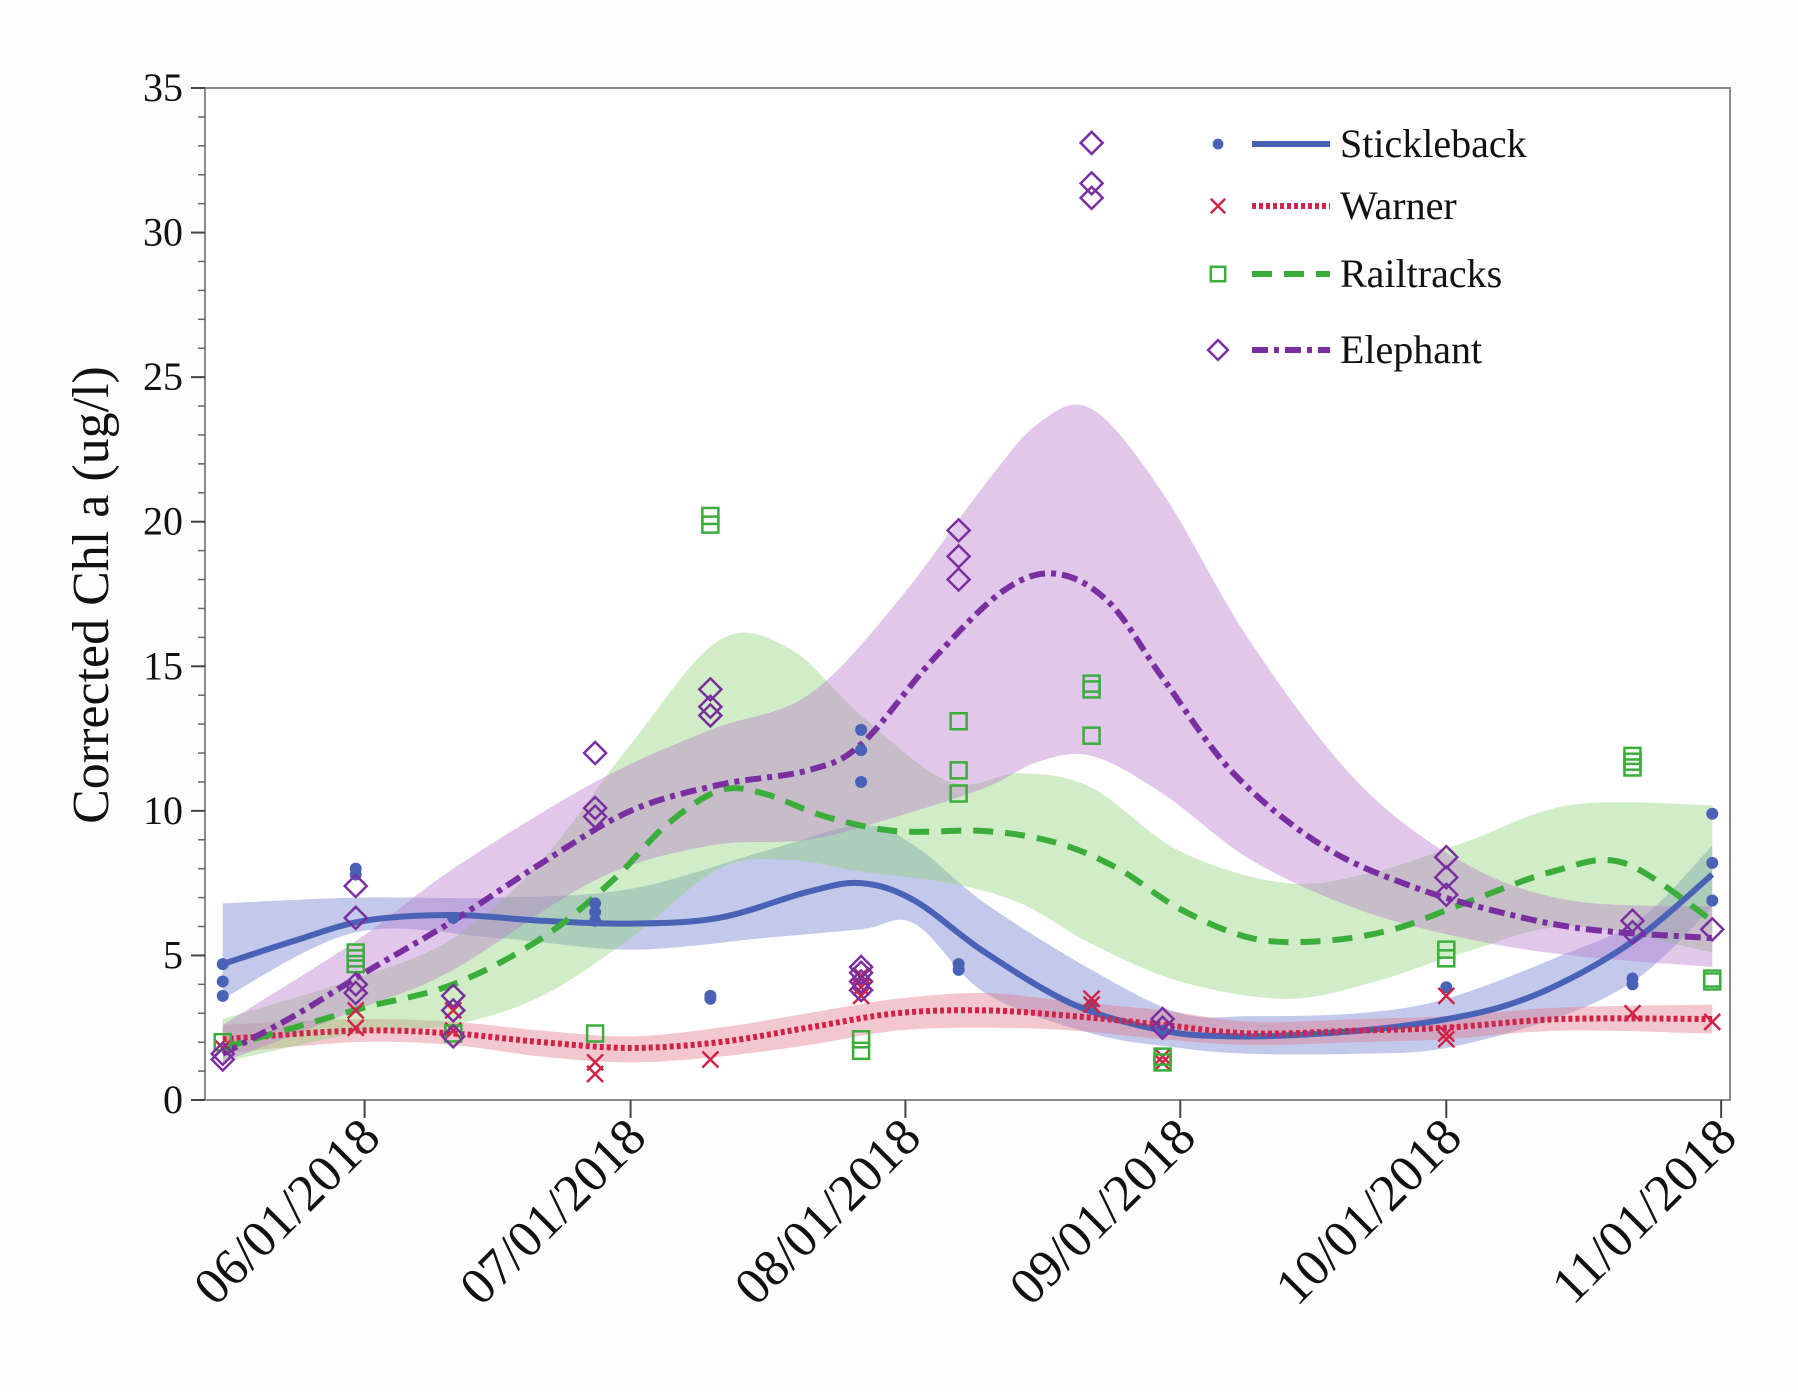 The height and width of the screenshot is (1397, 1798). What do you see at coordinates (1366, 246) in the screenshot?
I see `legend: Stickleback Warner Railtracks Elephant` at bounding box center [1366, 246].